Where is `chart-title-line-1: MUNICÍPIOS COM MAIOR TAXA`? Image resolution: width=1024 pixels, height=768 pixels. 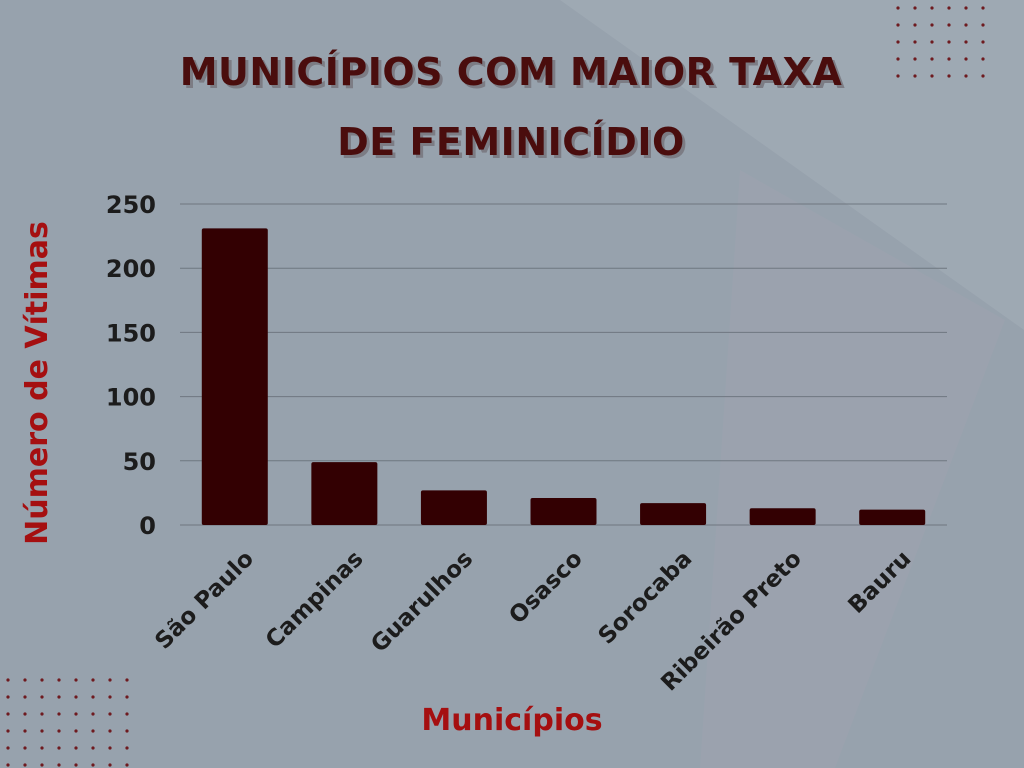
chart-title-line-1: MUNICÍPIOS COM MAIOR TAXA is located at coordinates (511, 72).